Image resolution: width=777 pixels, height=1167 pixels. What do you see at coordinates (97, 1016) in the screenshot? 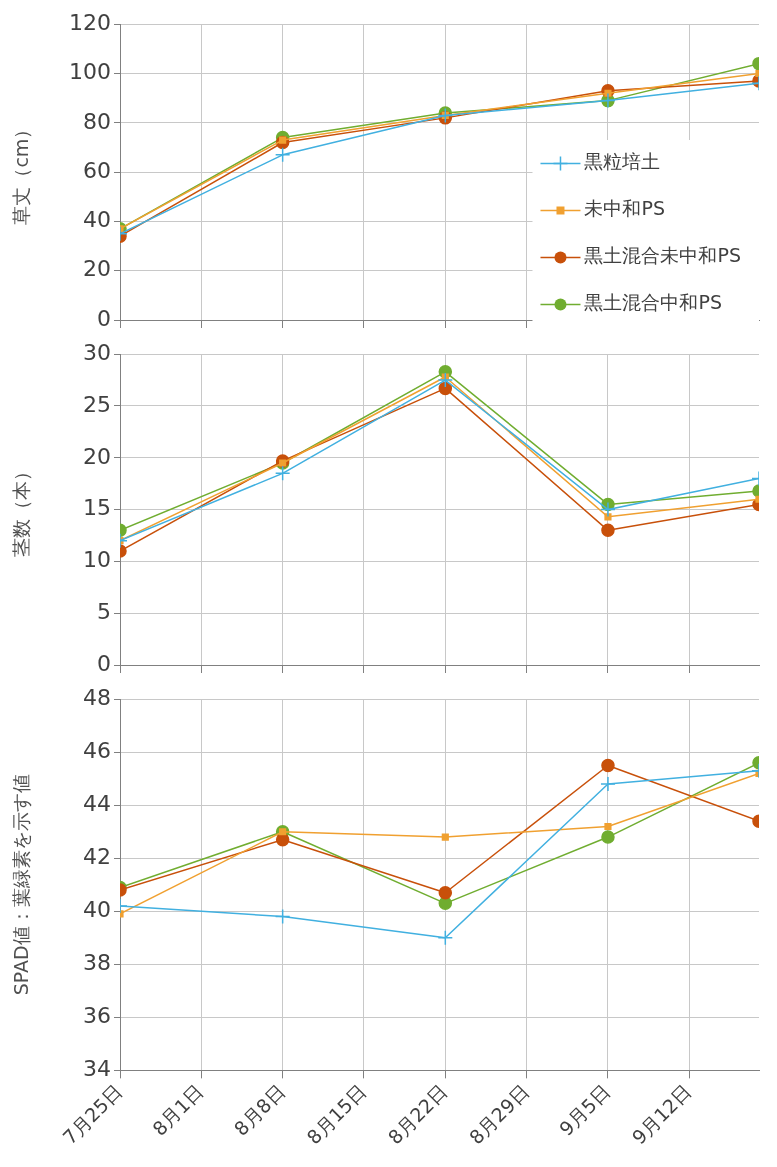
I see `y-tick-label: 36` at bounding box center [97, 1016].